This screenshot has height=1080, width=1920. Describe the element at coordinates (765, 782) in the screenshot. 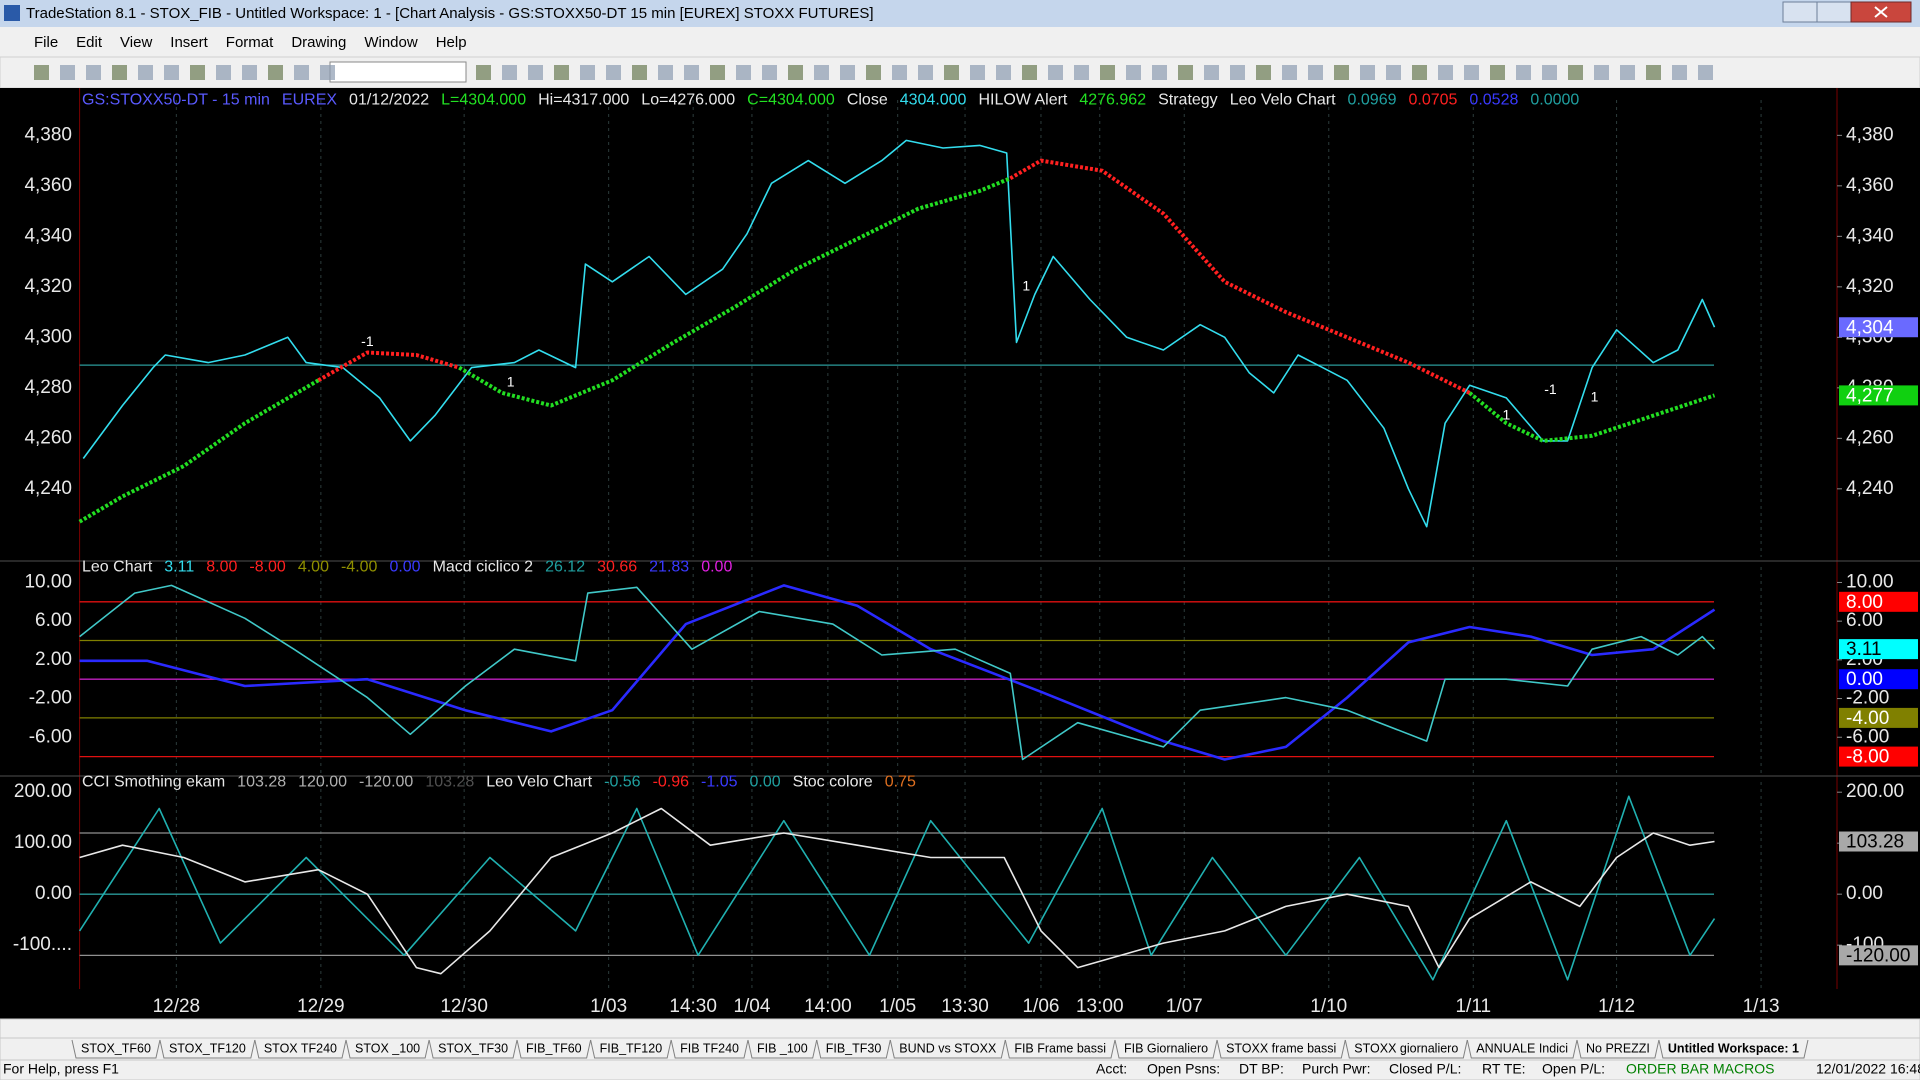

I see `panel-header: 0.00` at that location.